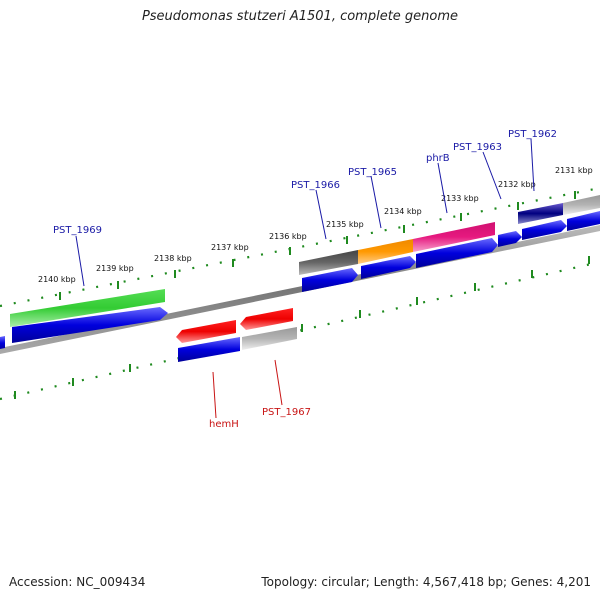 Image resolution: width=600 pixels, height=600 pixels. I want to click on gene-label-pst-1967: PST_1967, so click(286, 412).